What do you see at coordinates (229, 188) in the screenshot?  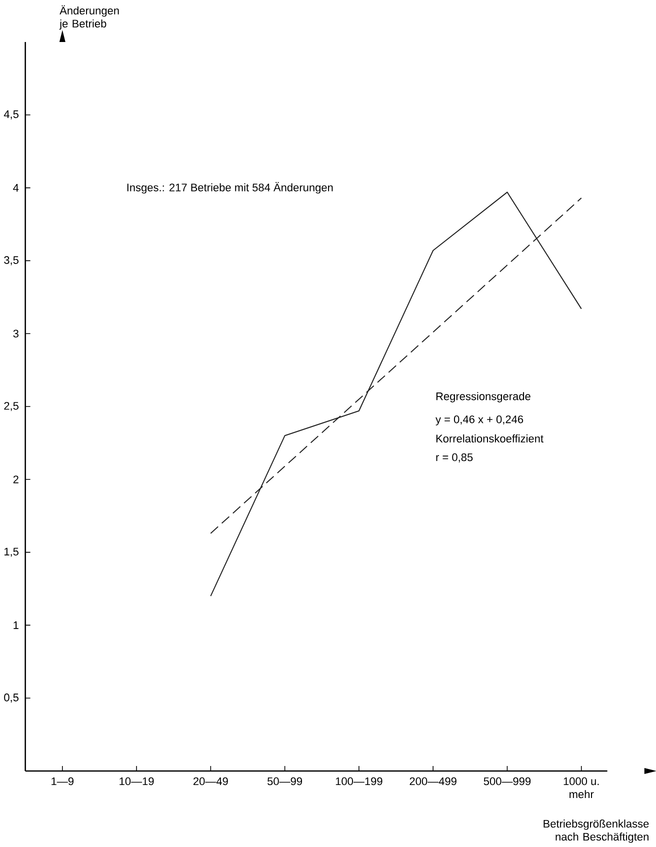 I see `annotation: Insges.: 217 Betriebe mit 584 Änderungen` at bounding box center [229, 188].